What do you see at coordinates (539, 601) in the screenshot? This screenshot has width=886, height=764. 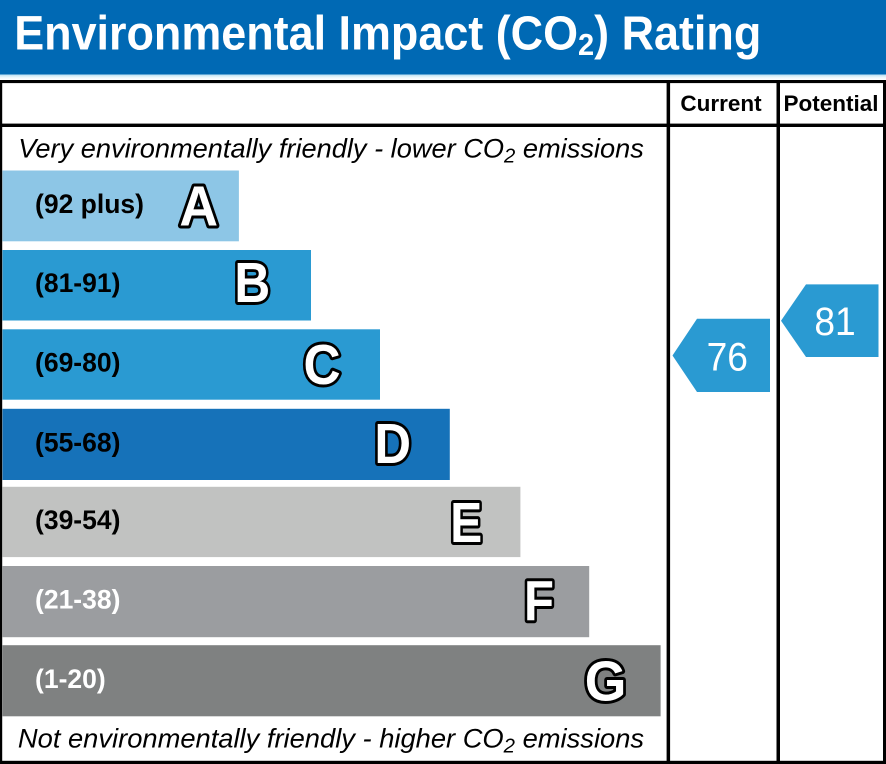 I see `svg-text: F` at bounding box center [539, 601].